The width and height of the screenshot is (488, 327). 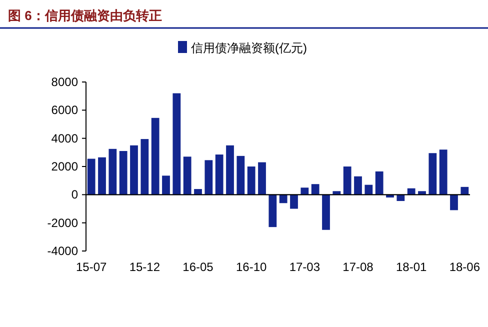 I want to click on y-tick-label: 8000, so click(x=64, y=82).